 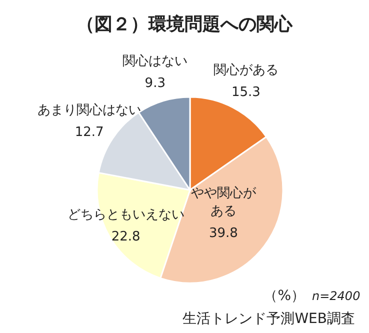 What do you see at coordinates (89, 132) in the screenshot?
I see `data-label: 12.7` at bounding box center [89, 132].